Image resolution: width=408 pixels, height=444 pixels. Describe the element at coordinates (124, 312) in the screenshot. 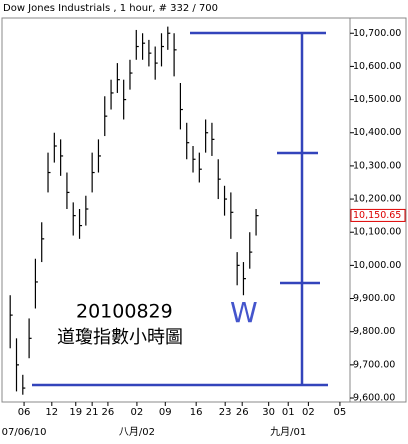

I see `annotation: 20100829` at that location.